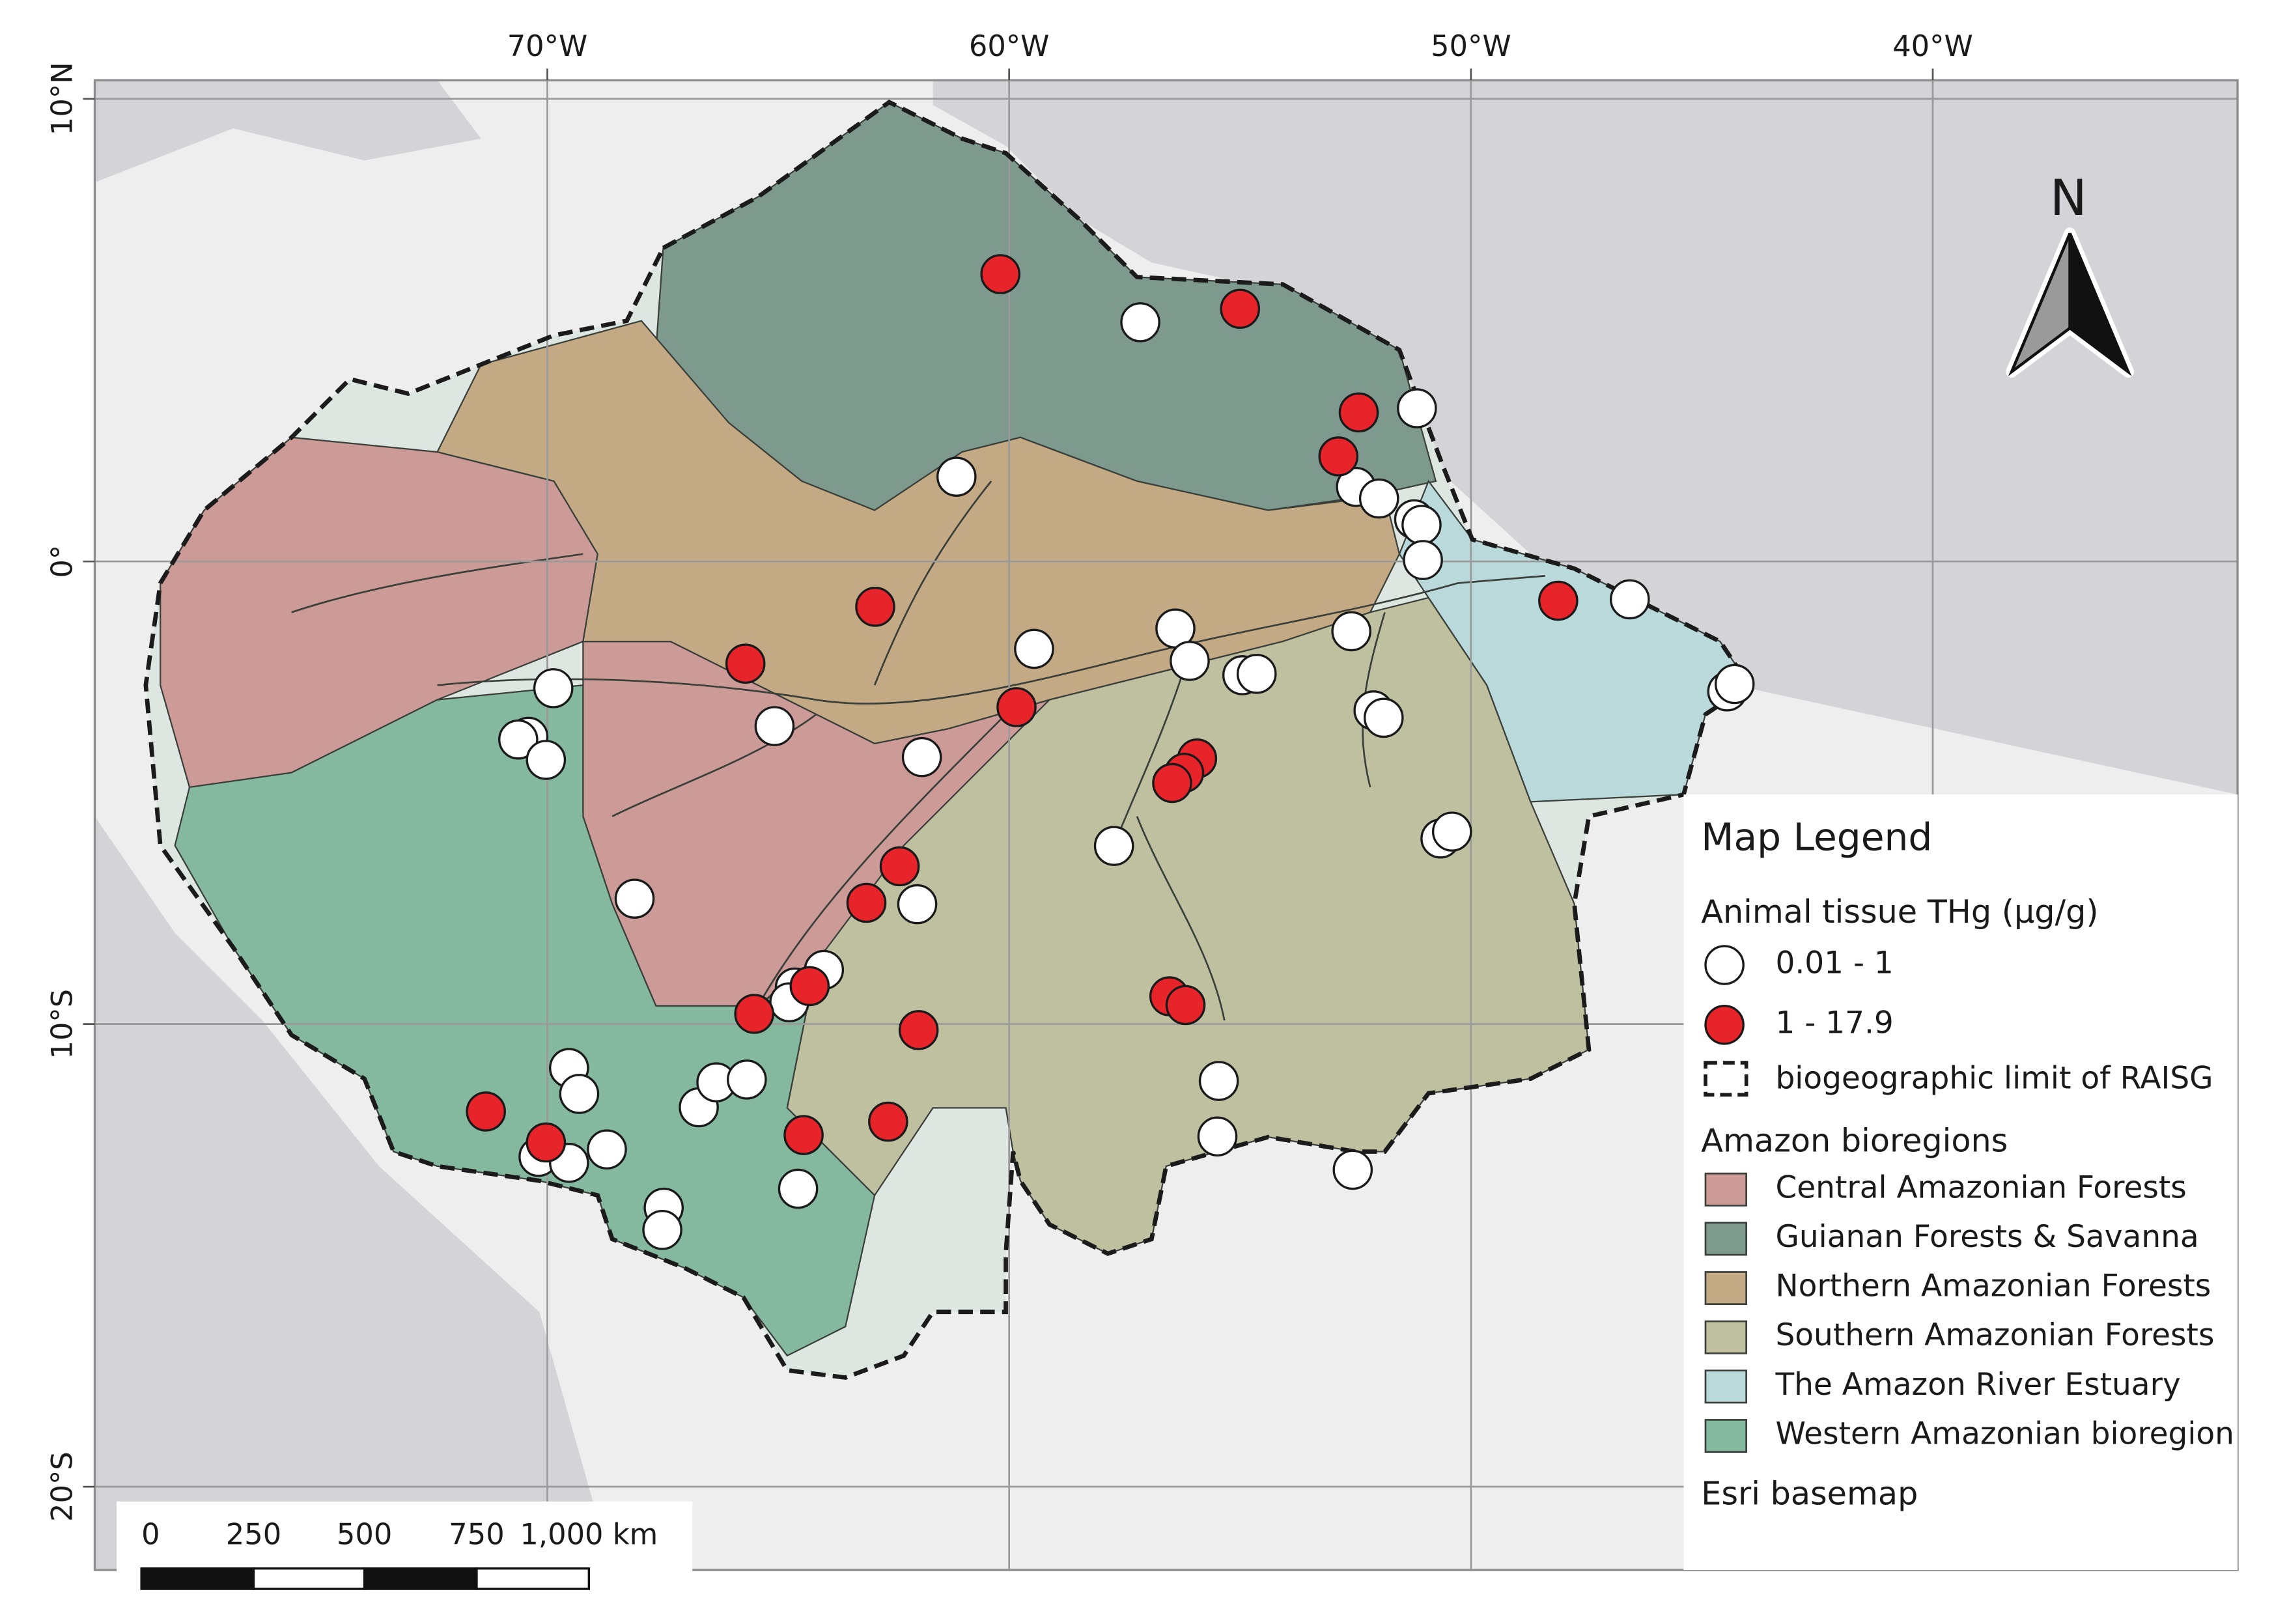  What do you see at coordinates (1899, 912) in the screenshot?
I see `legend-heading: Animal tissue THg (µg/g)` at bounding box center [1899, 912].